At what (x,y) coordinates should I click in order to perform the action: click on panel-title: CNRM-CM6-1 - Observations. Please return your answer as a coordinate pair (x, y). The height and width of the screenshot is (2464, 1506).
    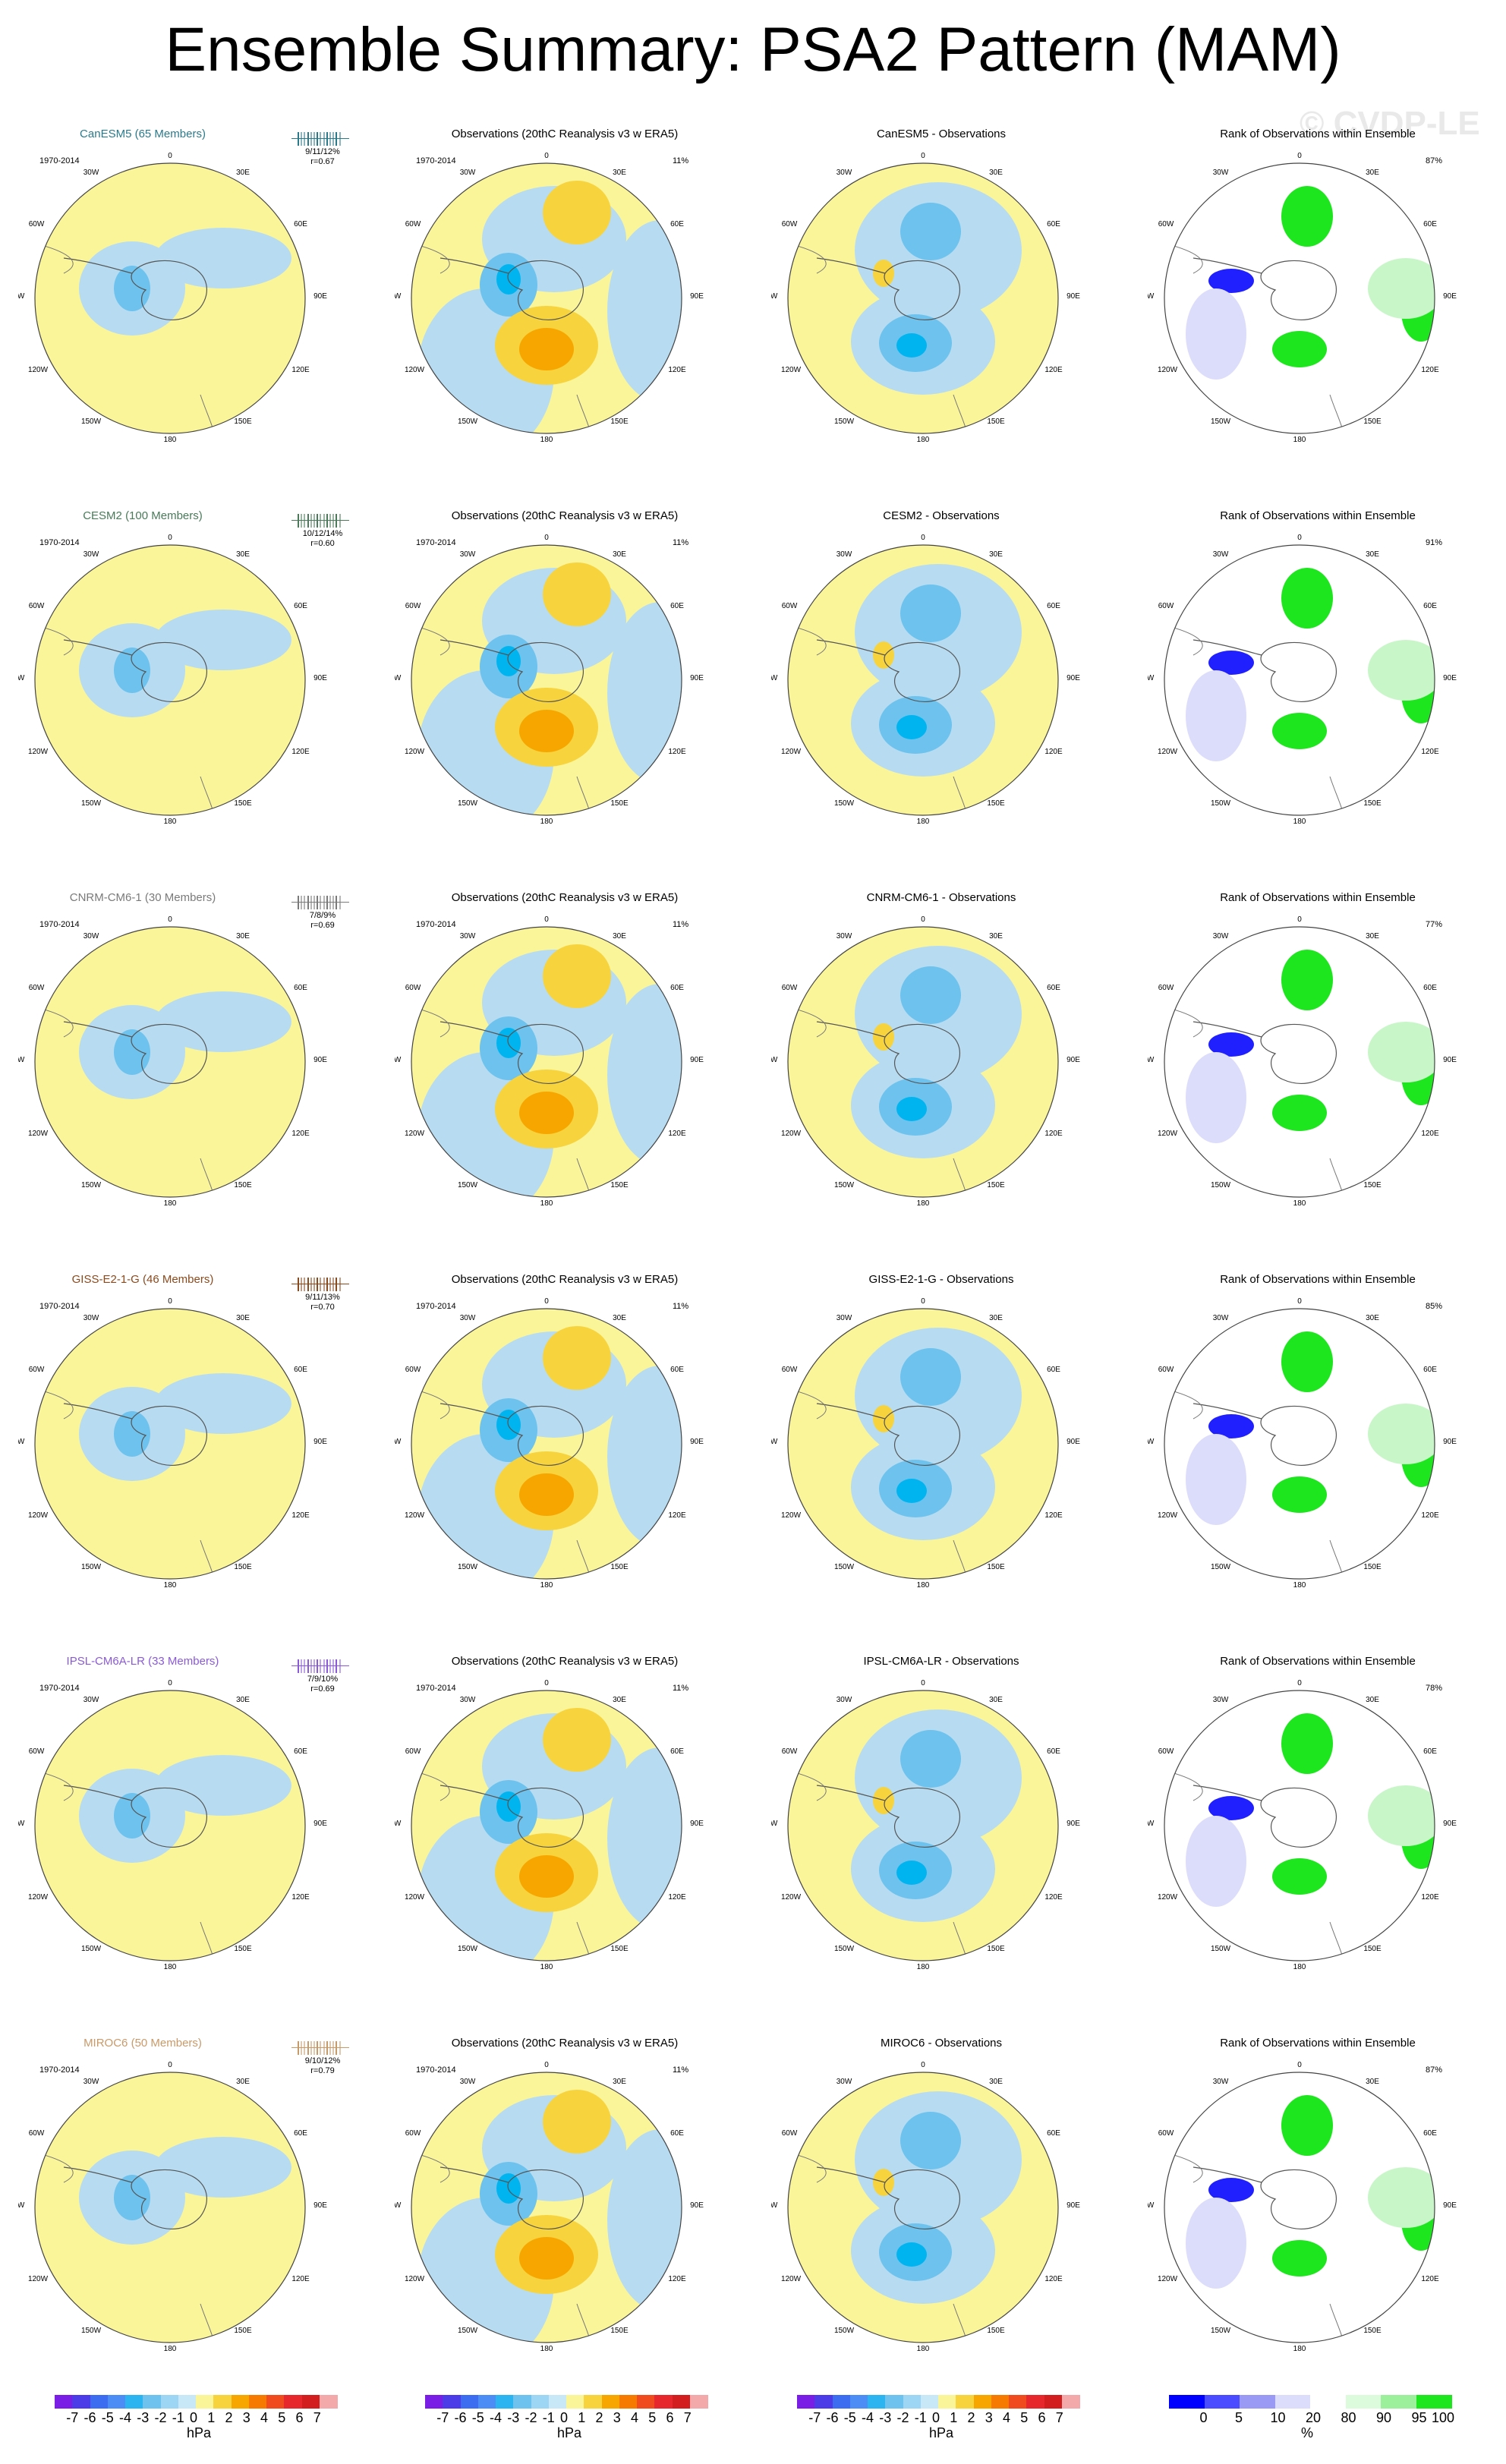
    Looking at the image, I should click on (941, 898).